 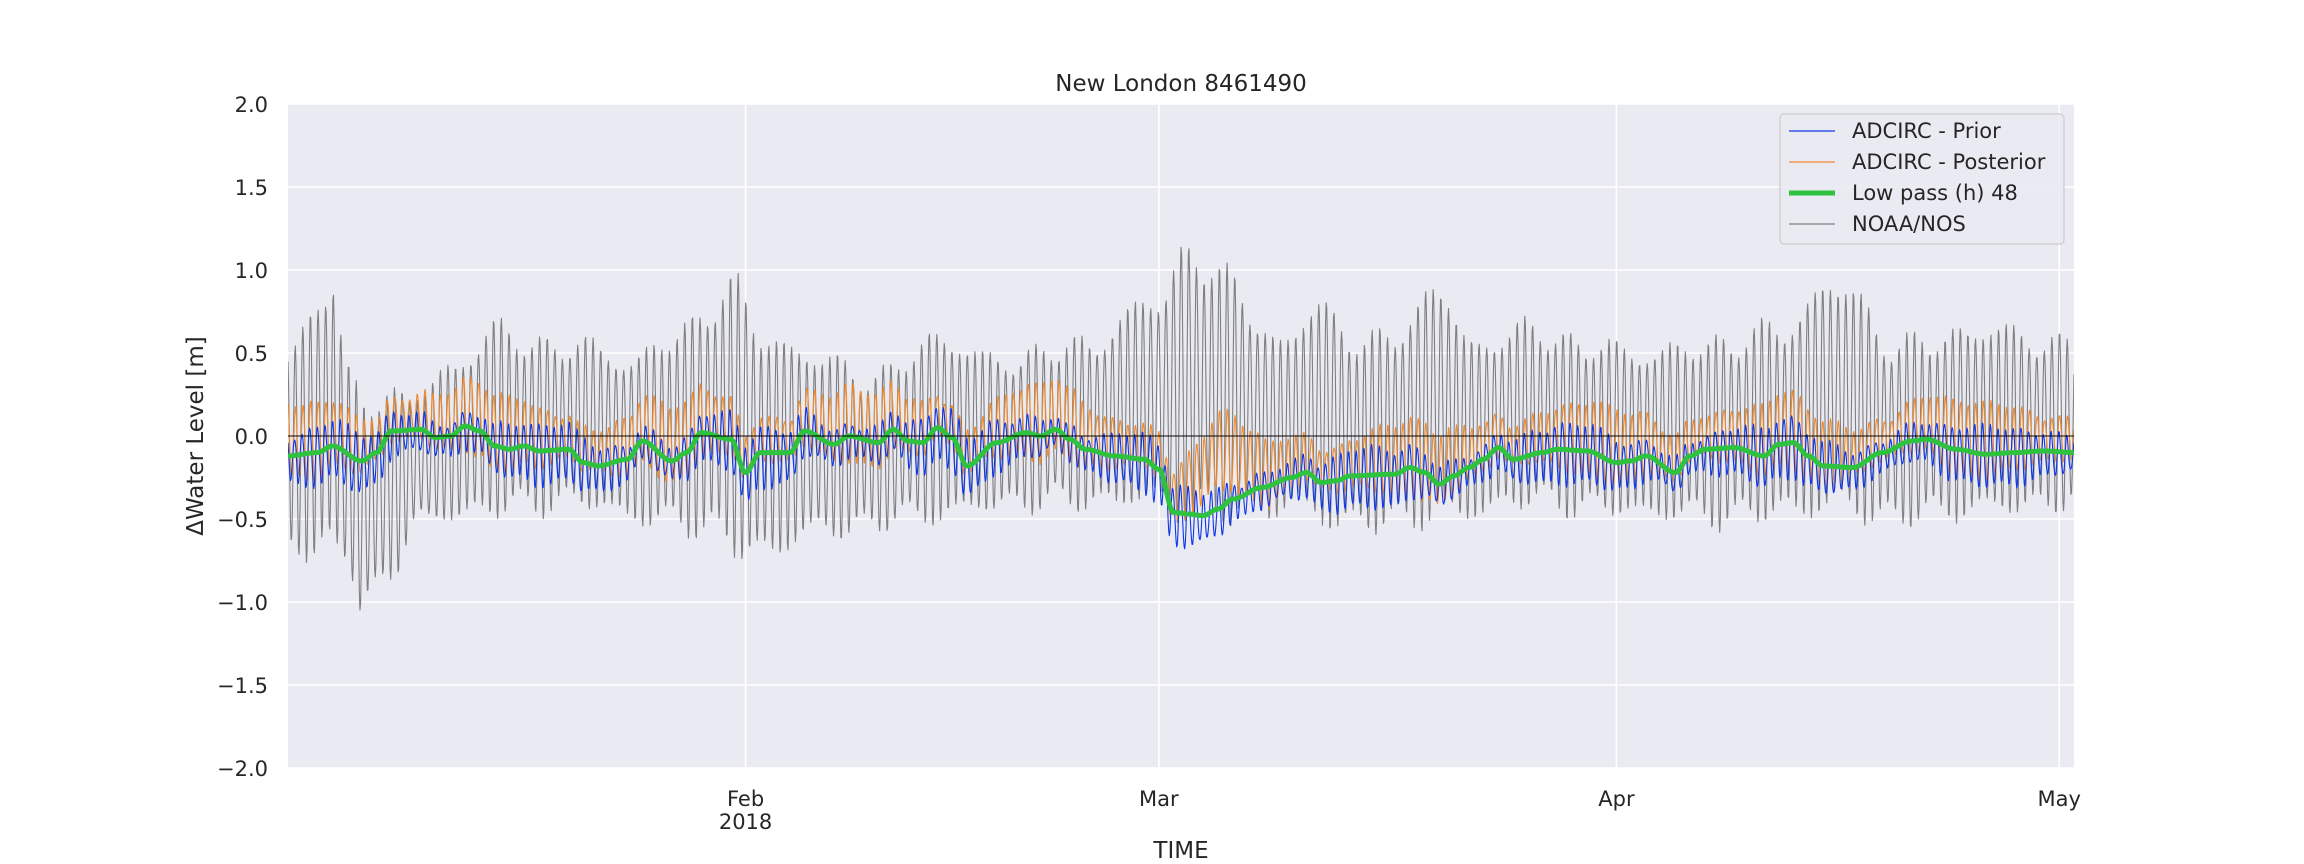 What do you see at coordinates (2059, 799) in the screenshot?
I see `x-tick-label: May` at bounding box center [2059, 799].